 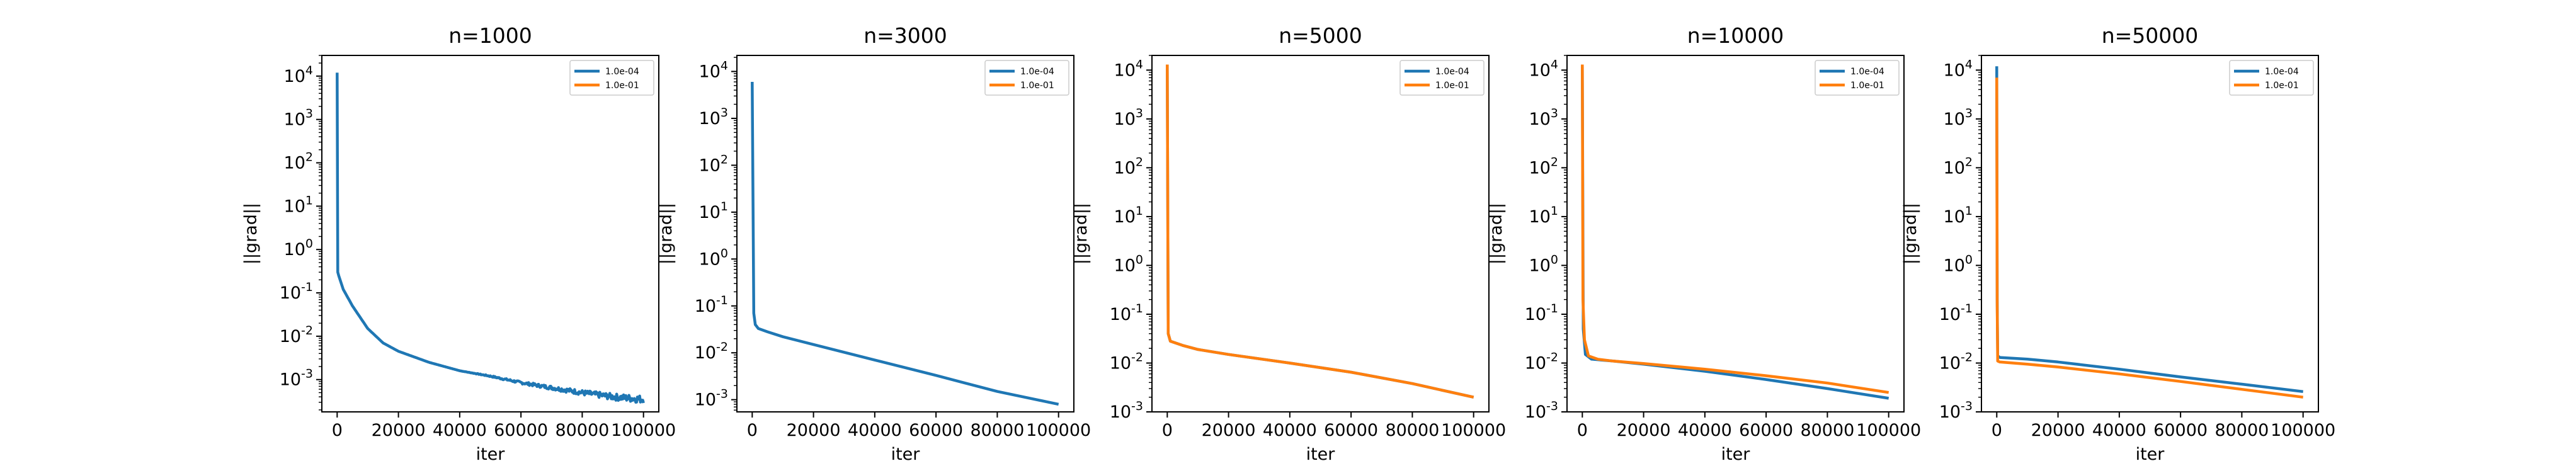 I want to click on chart-title: n=10000, so click(x=1735, y=35).